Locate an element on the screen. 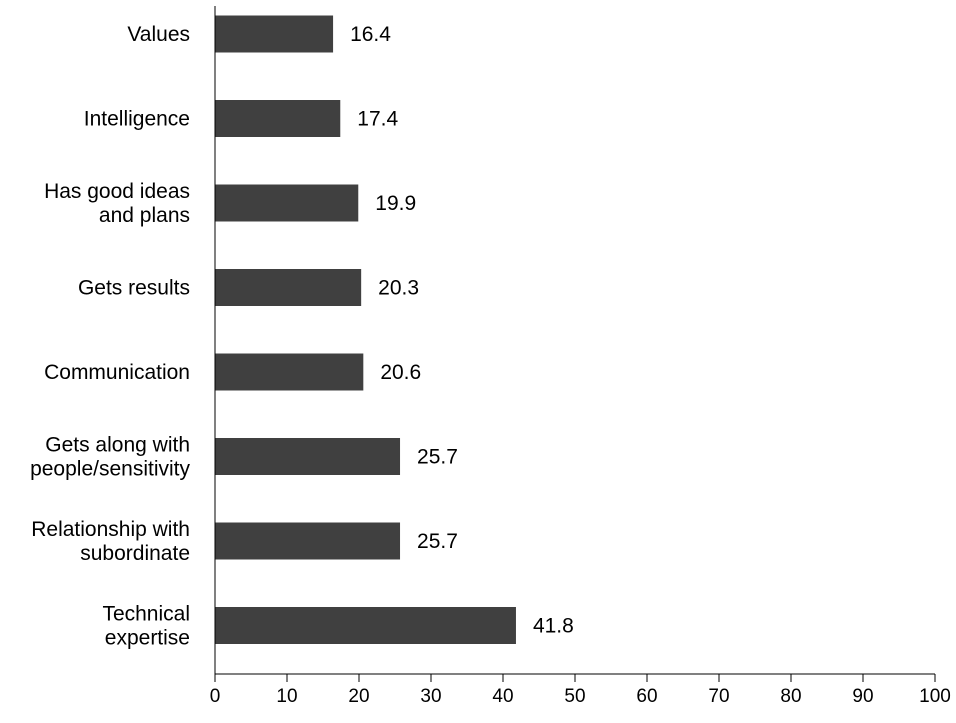  category-label: Communication is located at coordinates (117, 372).